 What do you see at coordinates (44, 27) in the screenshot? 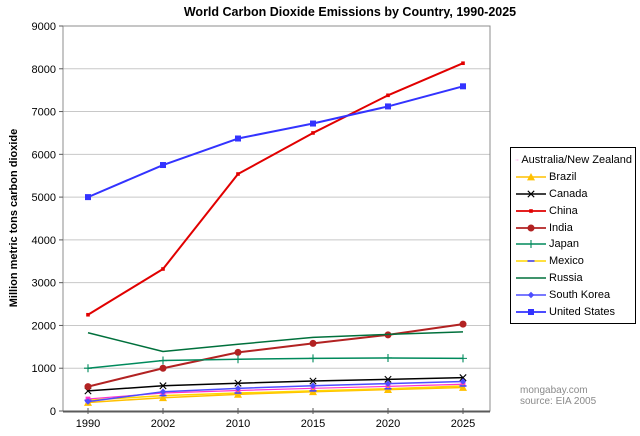
I see `svg-text: 9000` at bounding box center [44, 27].